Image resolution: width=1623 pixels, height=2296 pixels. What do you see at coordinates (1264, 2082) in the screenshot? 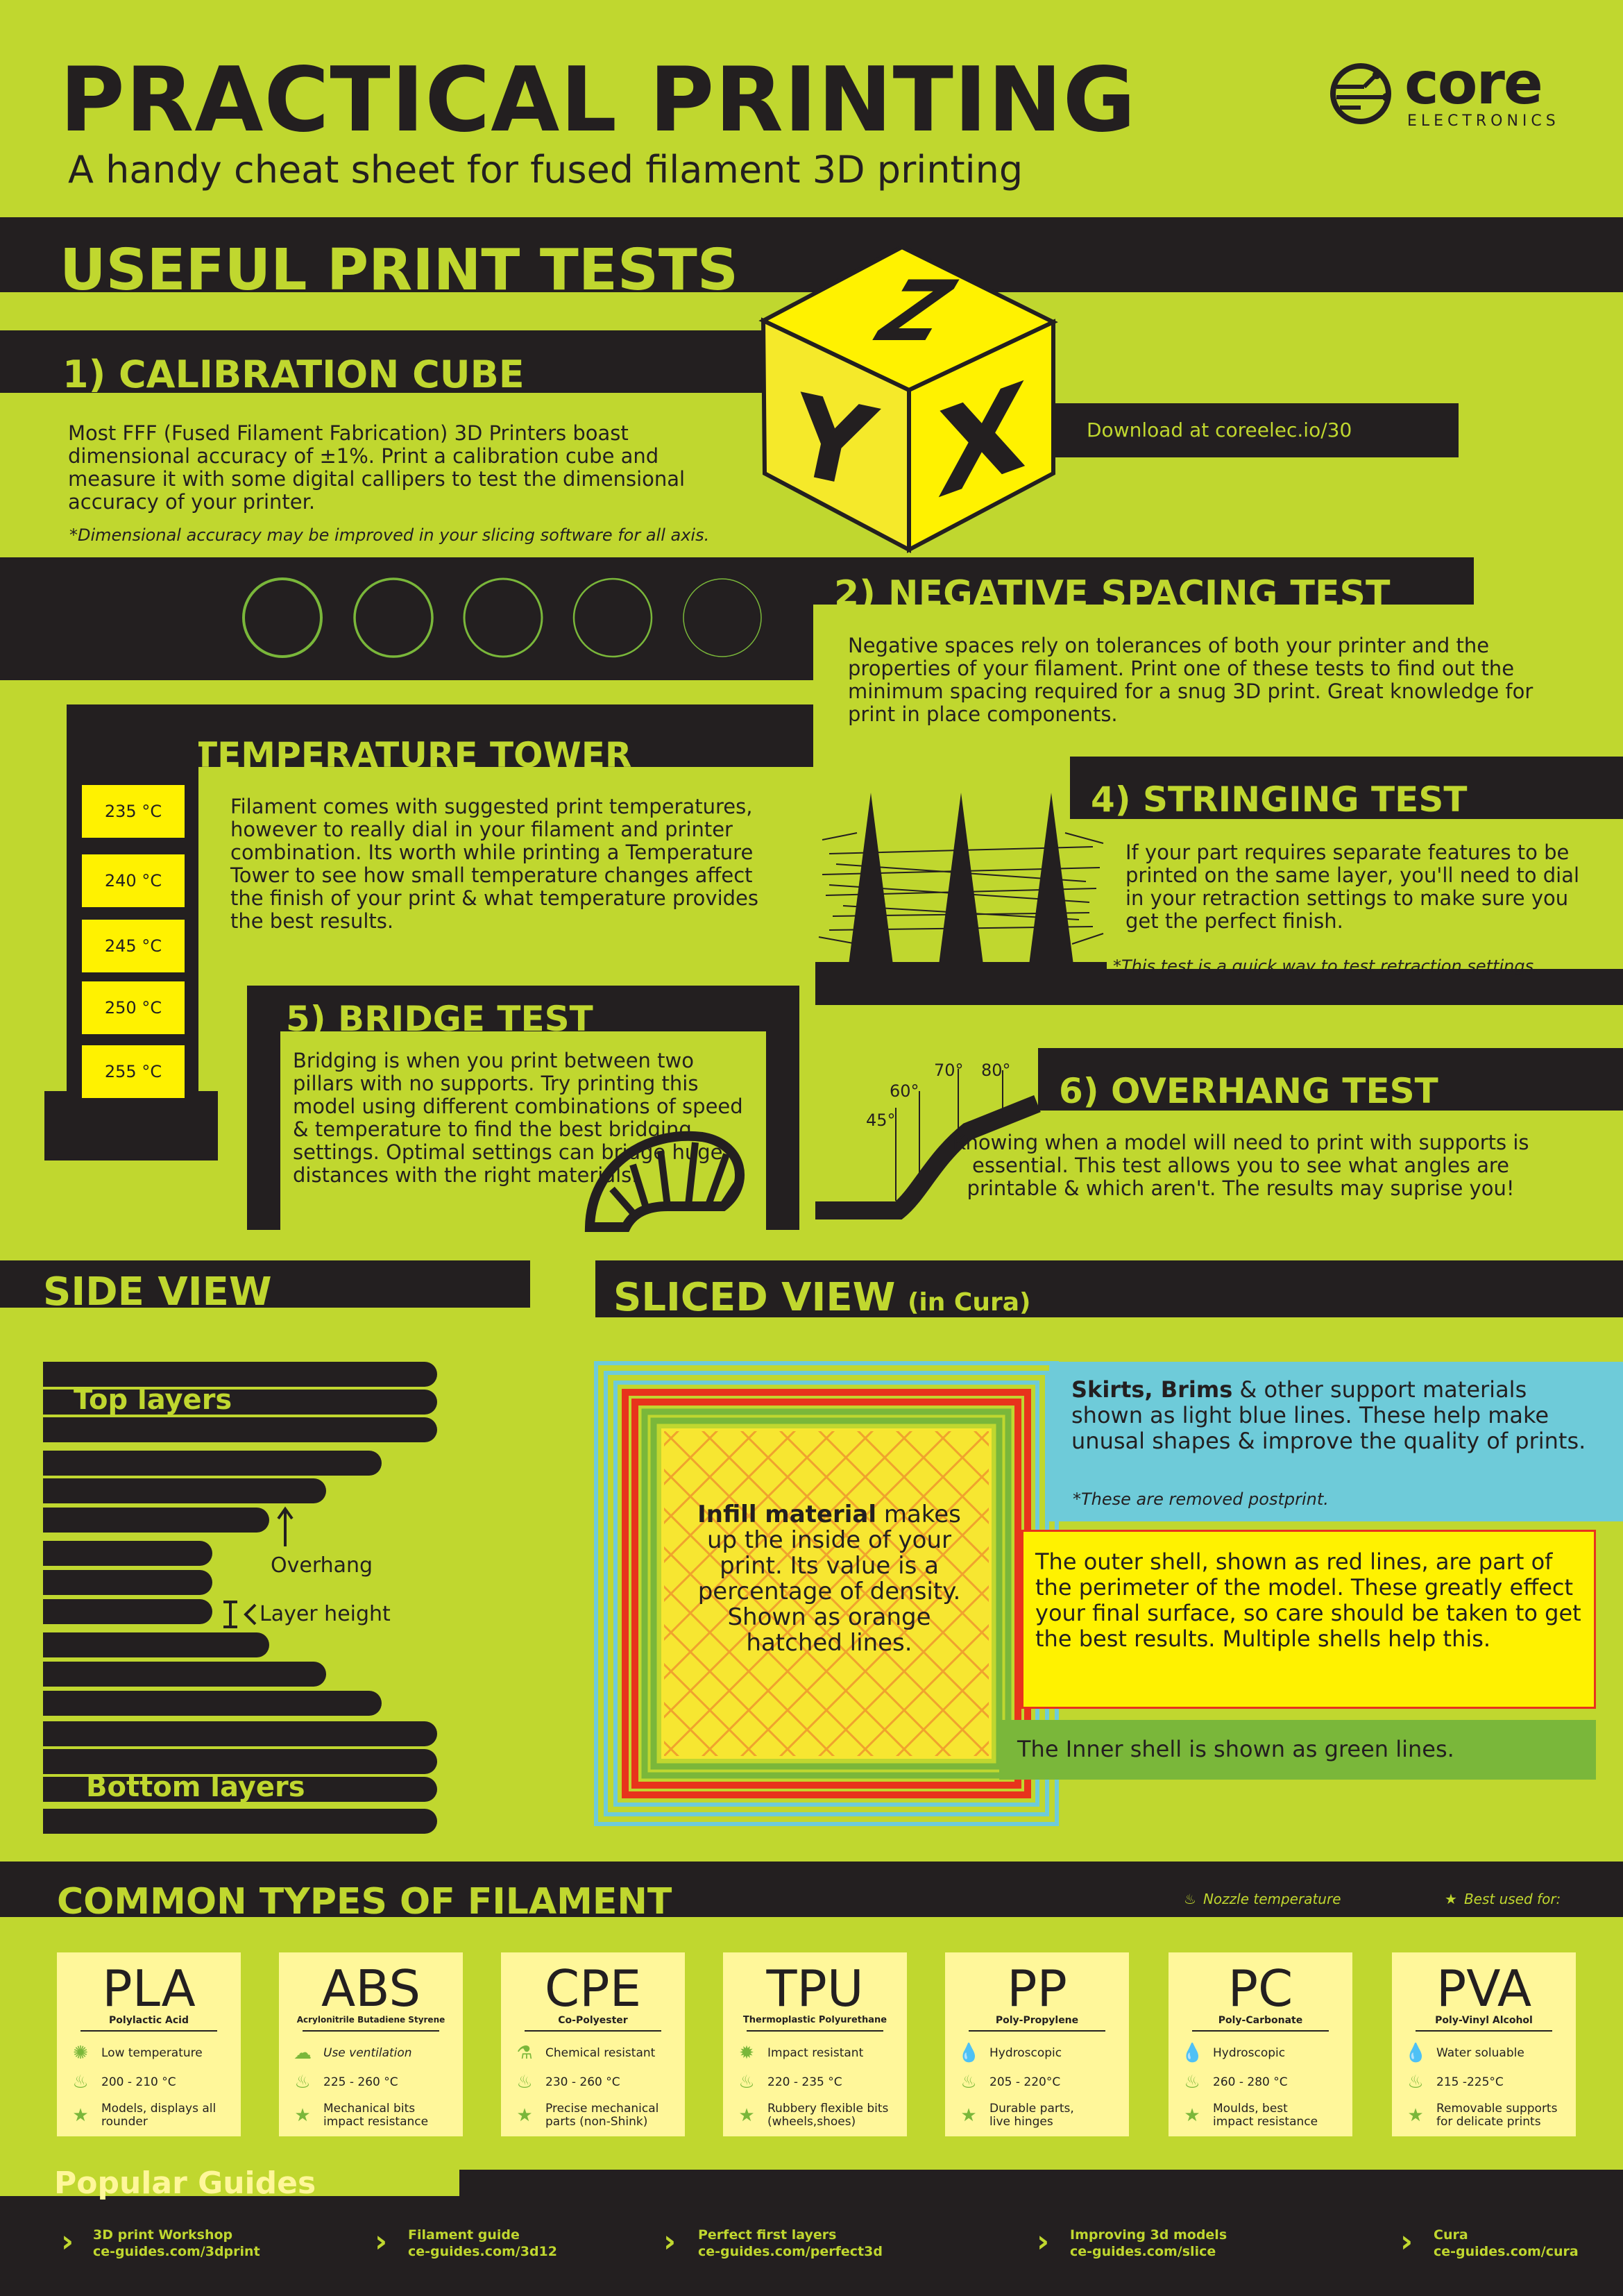
I see `filament-temp: ♨ 260 - 280 °C` at bounding box center [1264, 2082].